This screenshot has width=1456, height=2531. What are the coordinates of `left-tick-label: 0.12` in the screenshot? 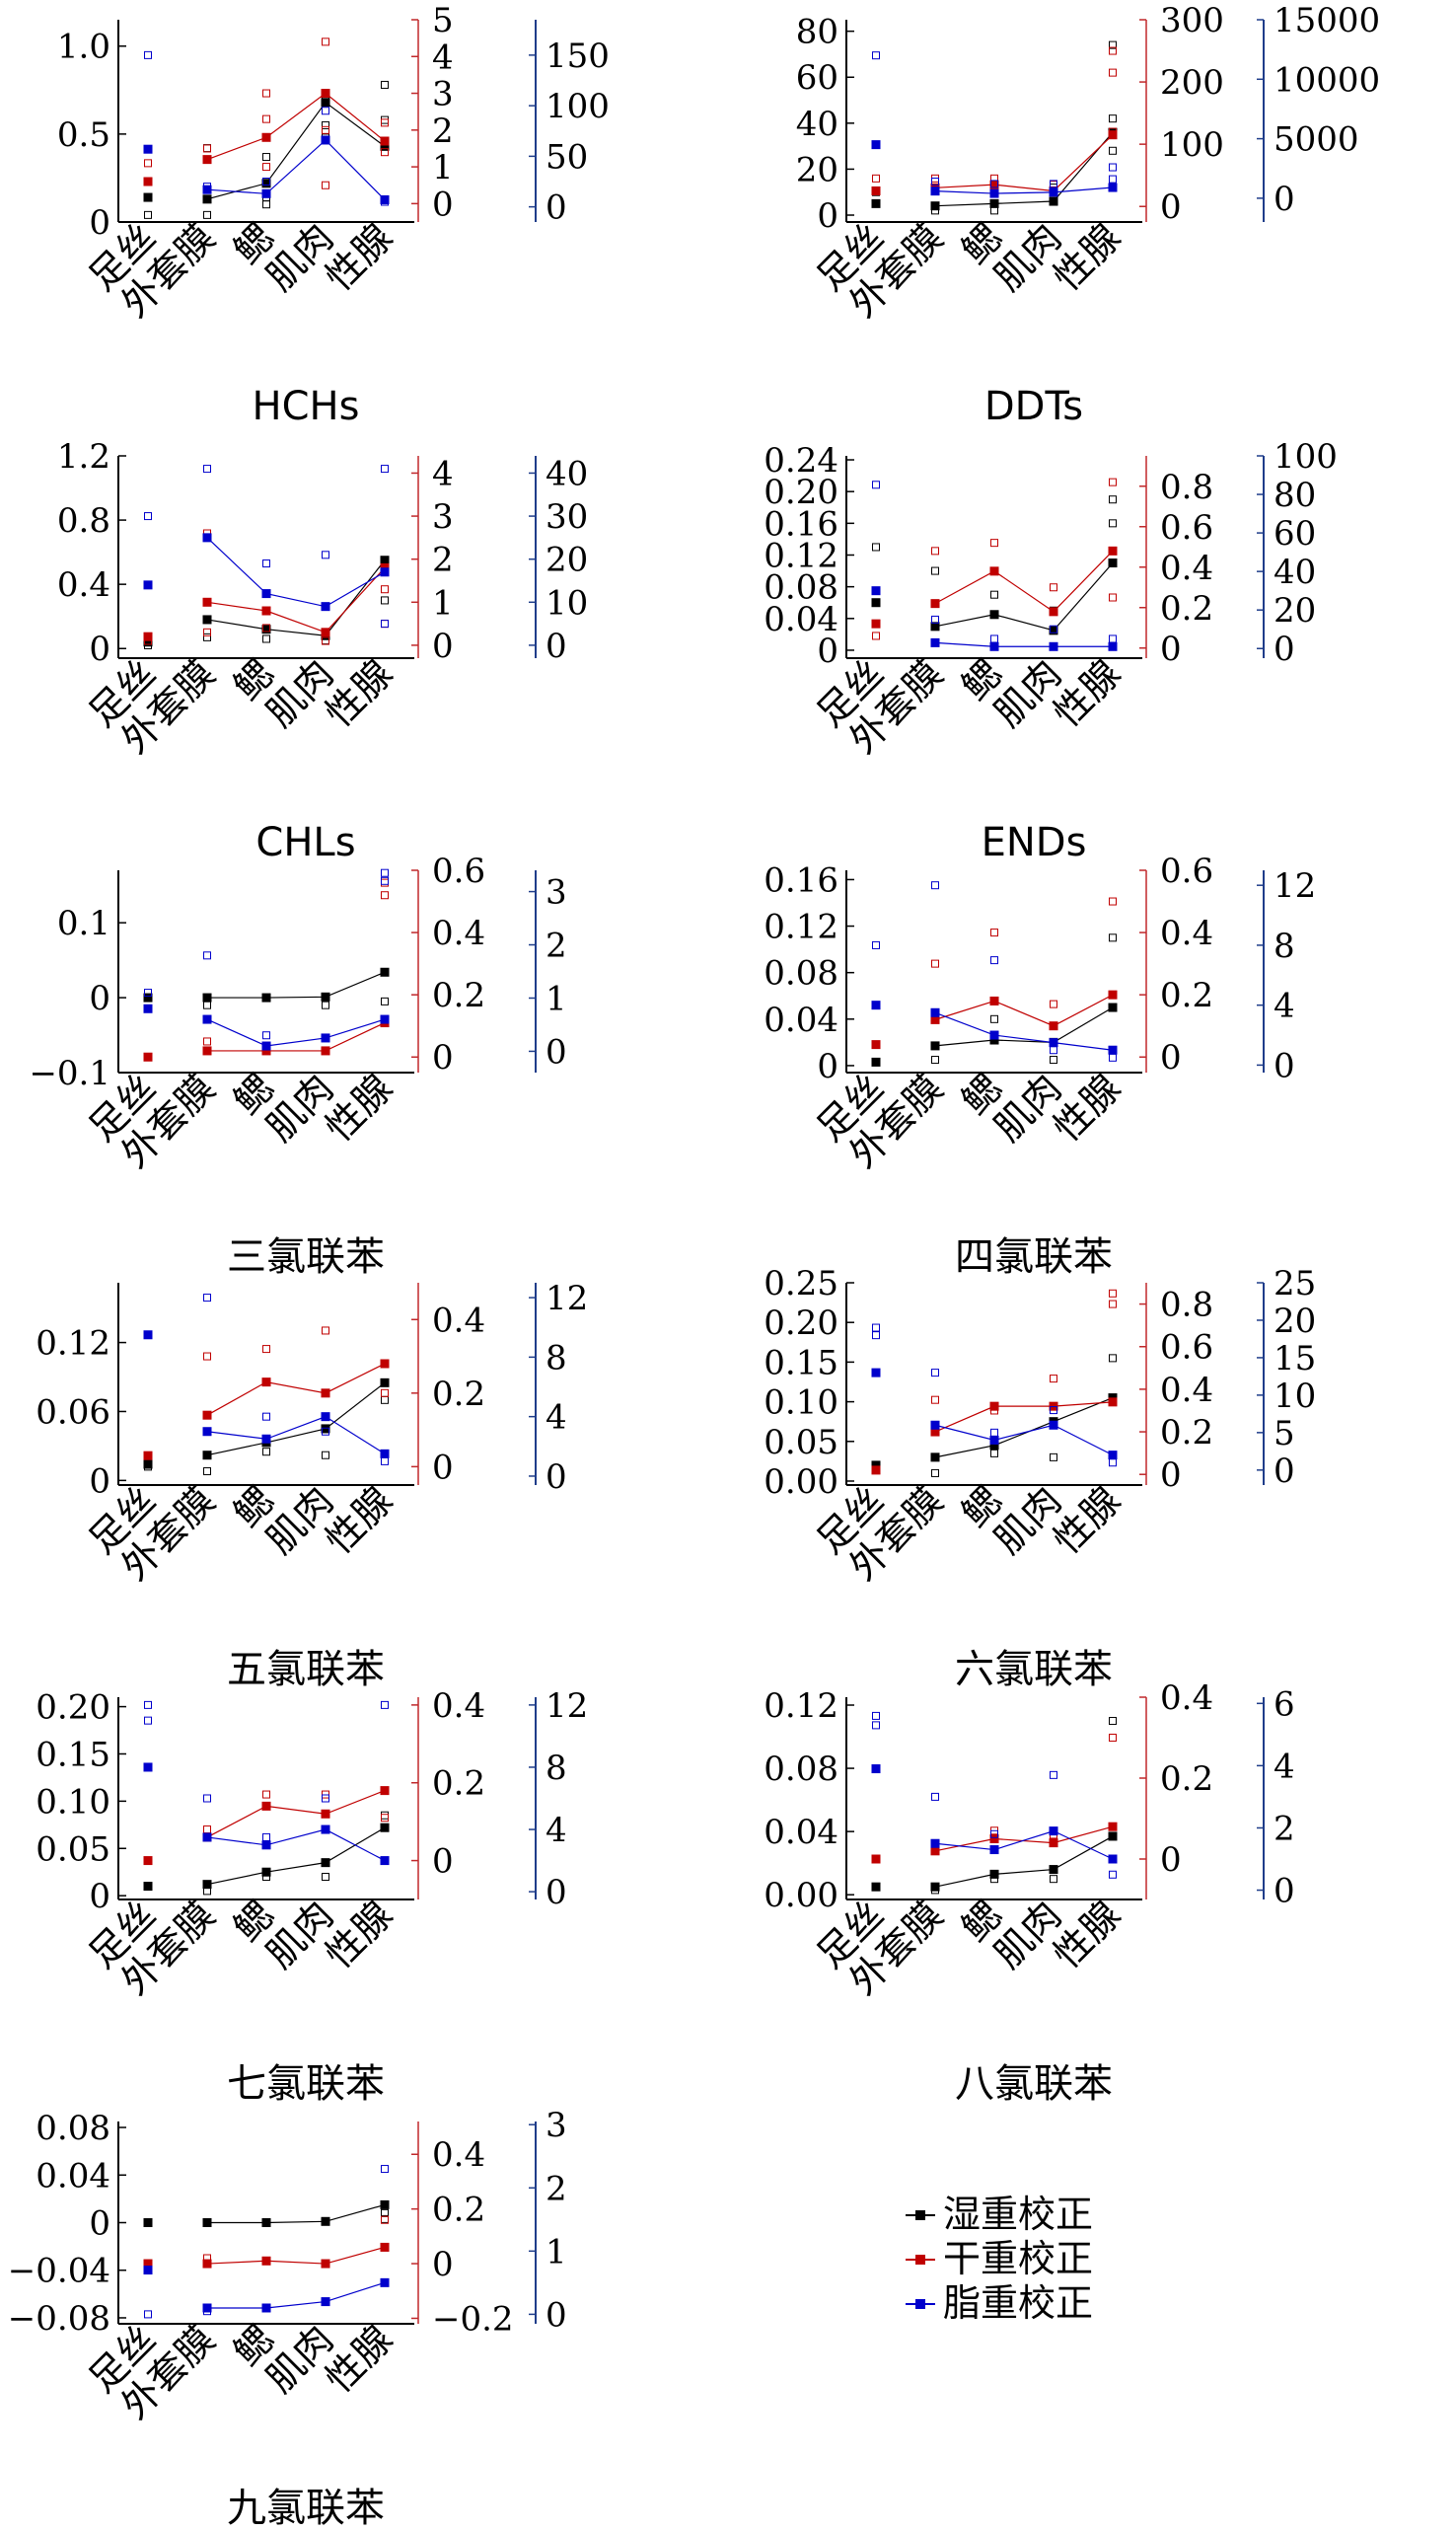 It's located at (73, 1344).